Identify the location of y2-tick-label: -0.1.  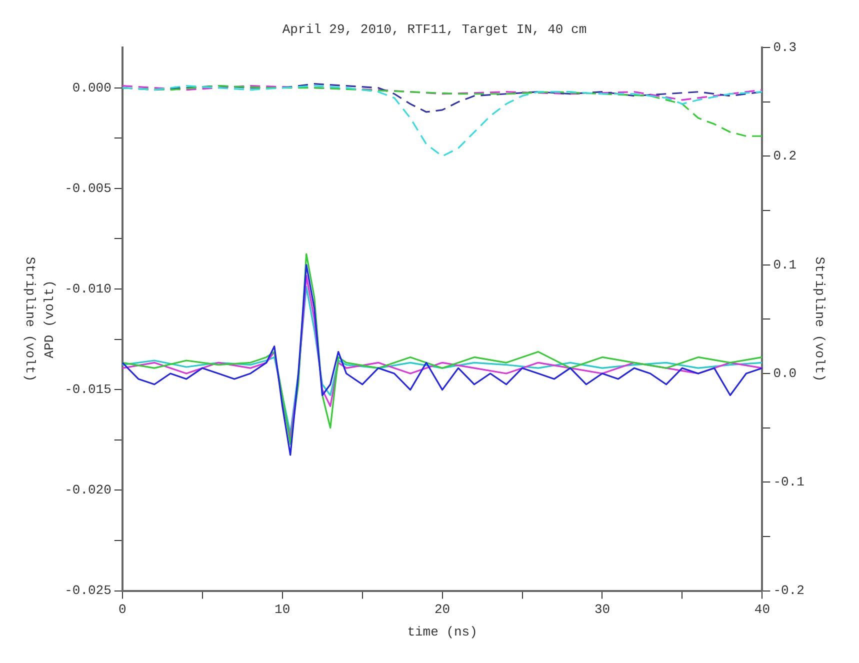
(789, 482).